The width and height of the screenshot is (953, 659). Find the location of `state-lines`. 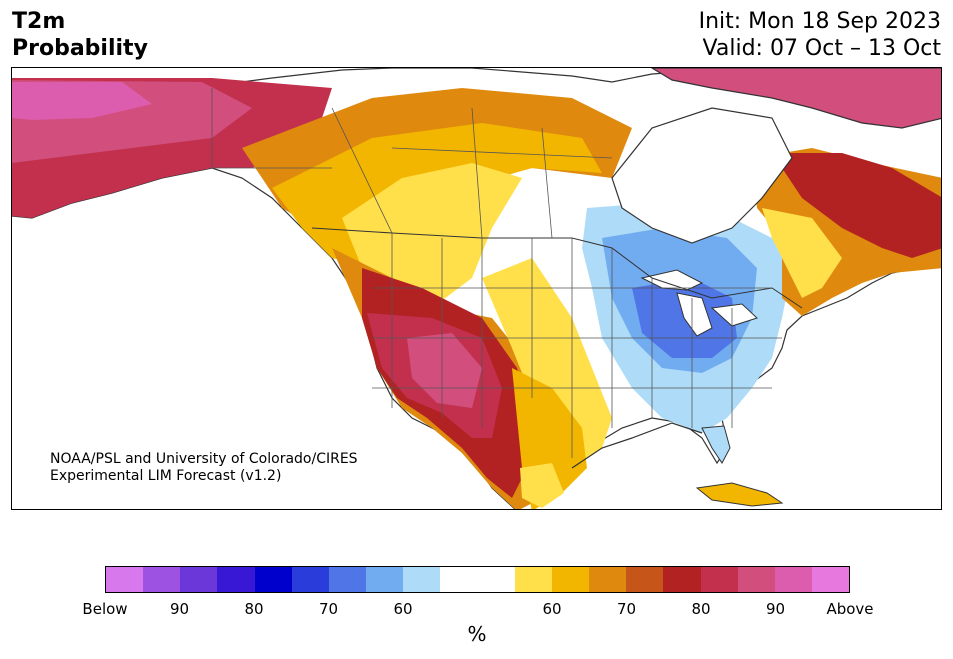

state-lines is located at coordinates (577, 345).